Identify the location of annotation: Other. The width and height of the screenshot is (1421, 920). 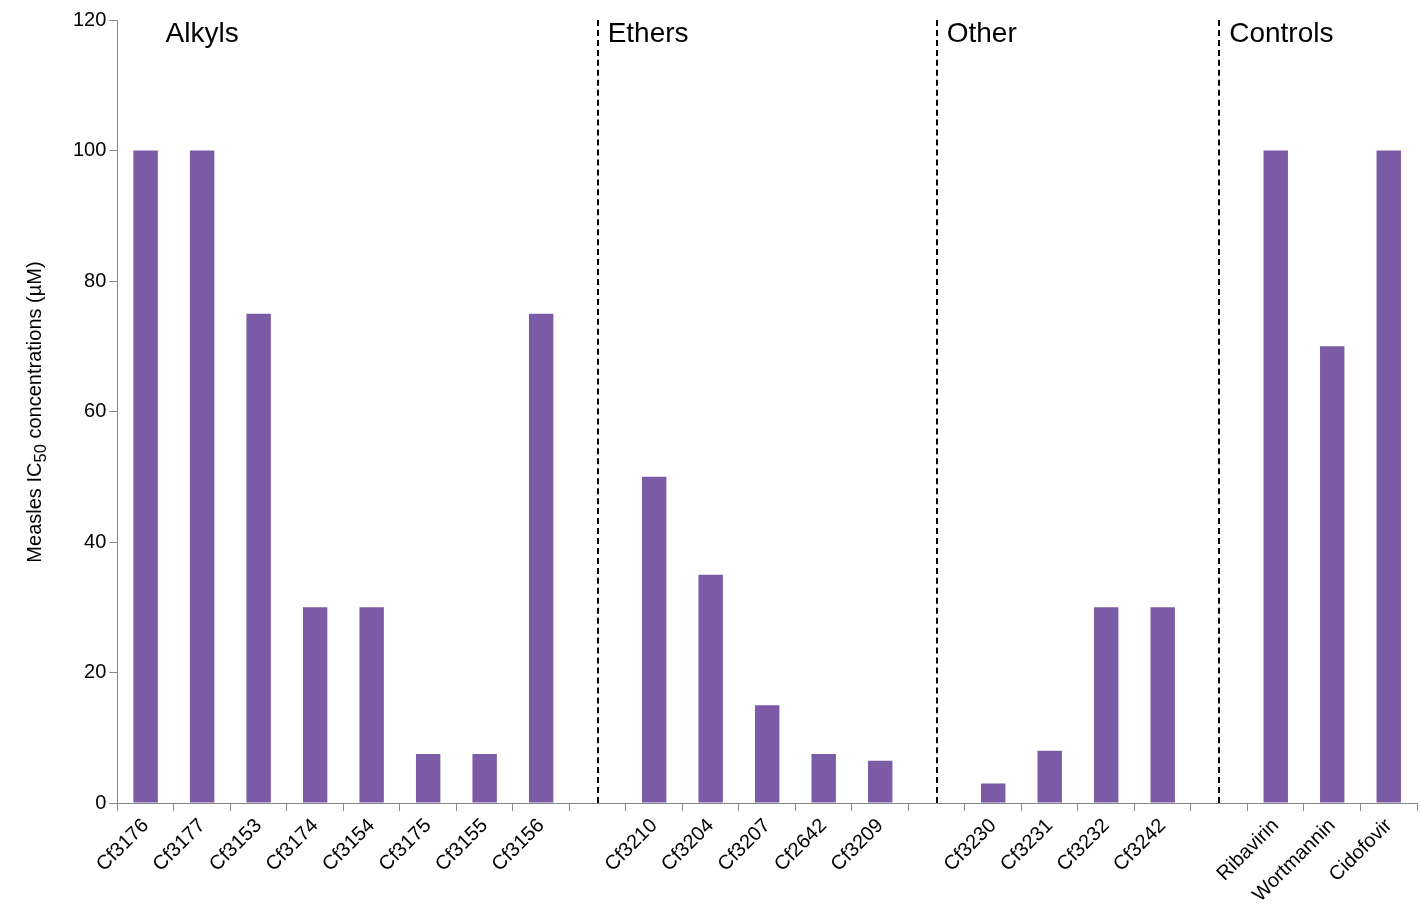
(981, 32).